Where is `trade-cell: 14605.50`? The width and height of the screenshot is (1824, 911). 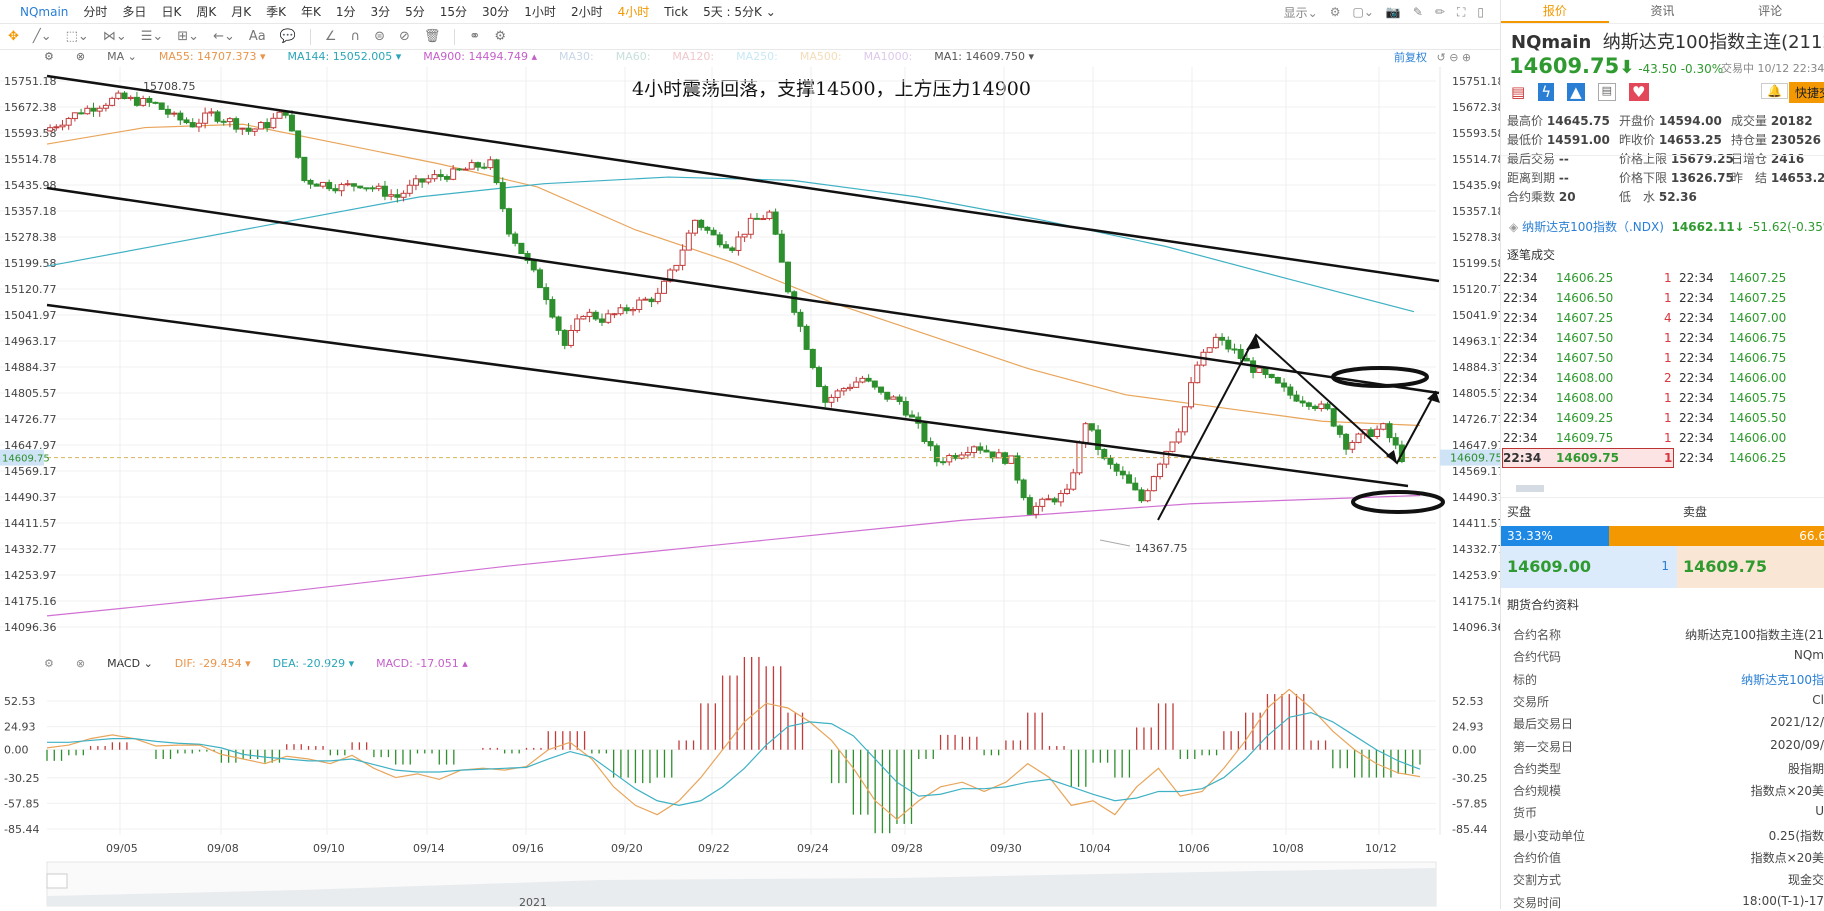
trade-cell: 14605.50 is located at coordinates (1758, 418).